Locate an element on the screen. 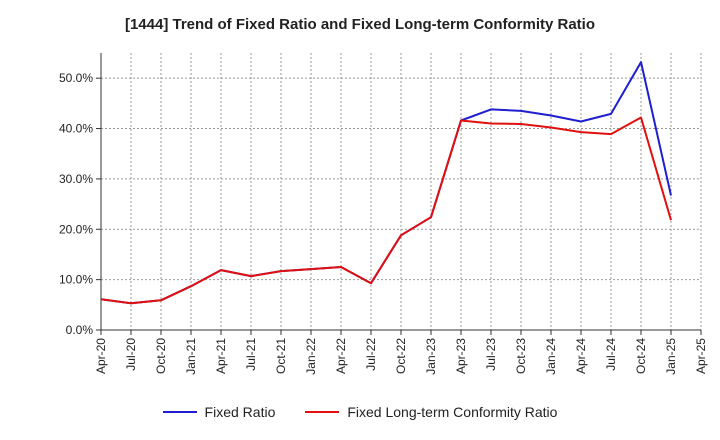 The width and height of the screenshot is (720, 440). legend-label-fixed-ratio: Fixed Ratio is located at coordinates (240, 412).